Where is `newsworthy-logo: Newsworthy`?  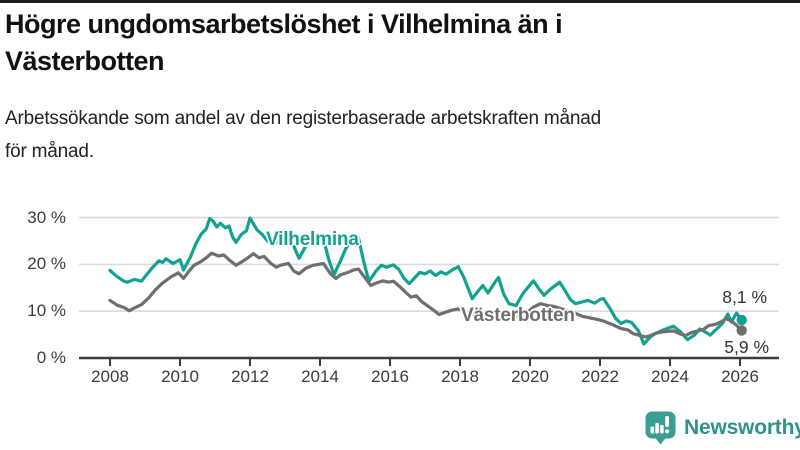
newsworthy-logo: Newsworthy is located at coordinates (722, 428).